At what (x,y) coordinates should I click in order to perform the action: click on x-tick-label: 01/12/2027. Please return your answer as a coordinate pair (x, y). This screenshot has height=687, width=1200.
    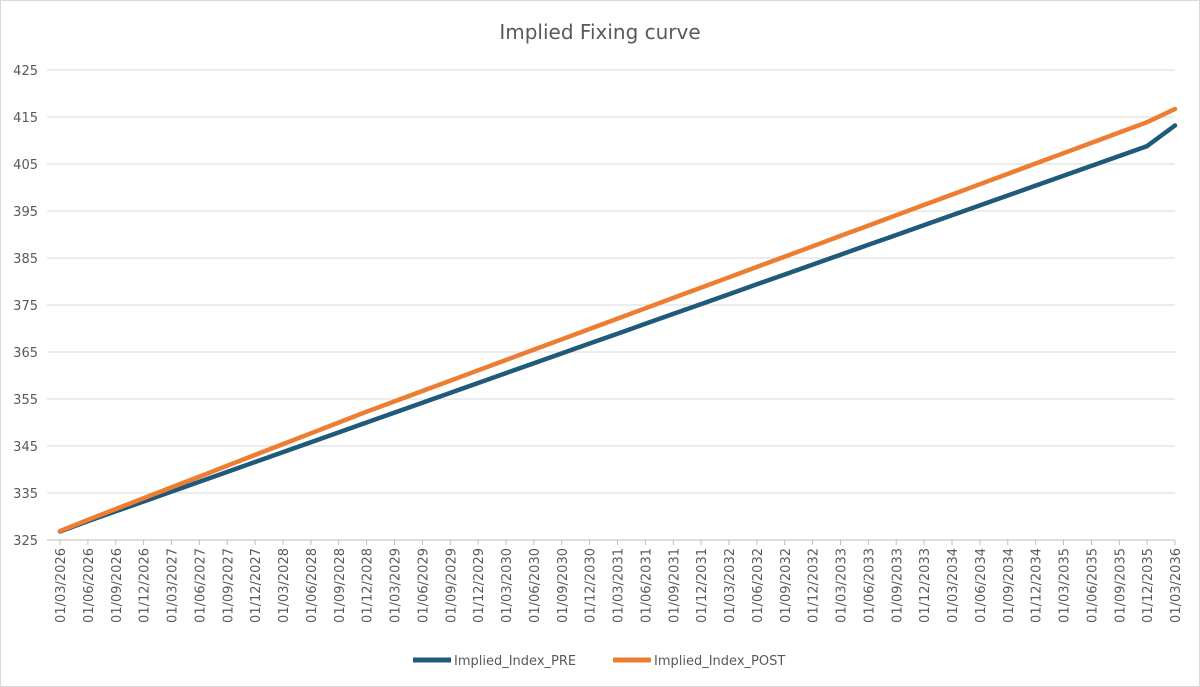
    Looking at the image, I should click on (256, 585).